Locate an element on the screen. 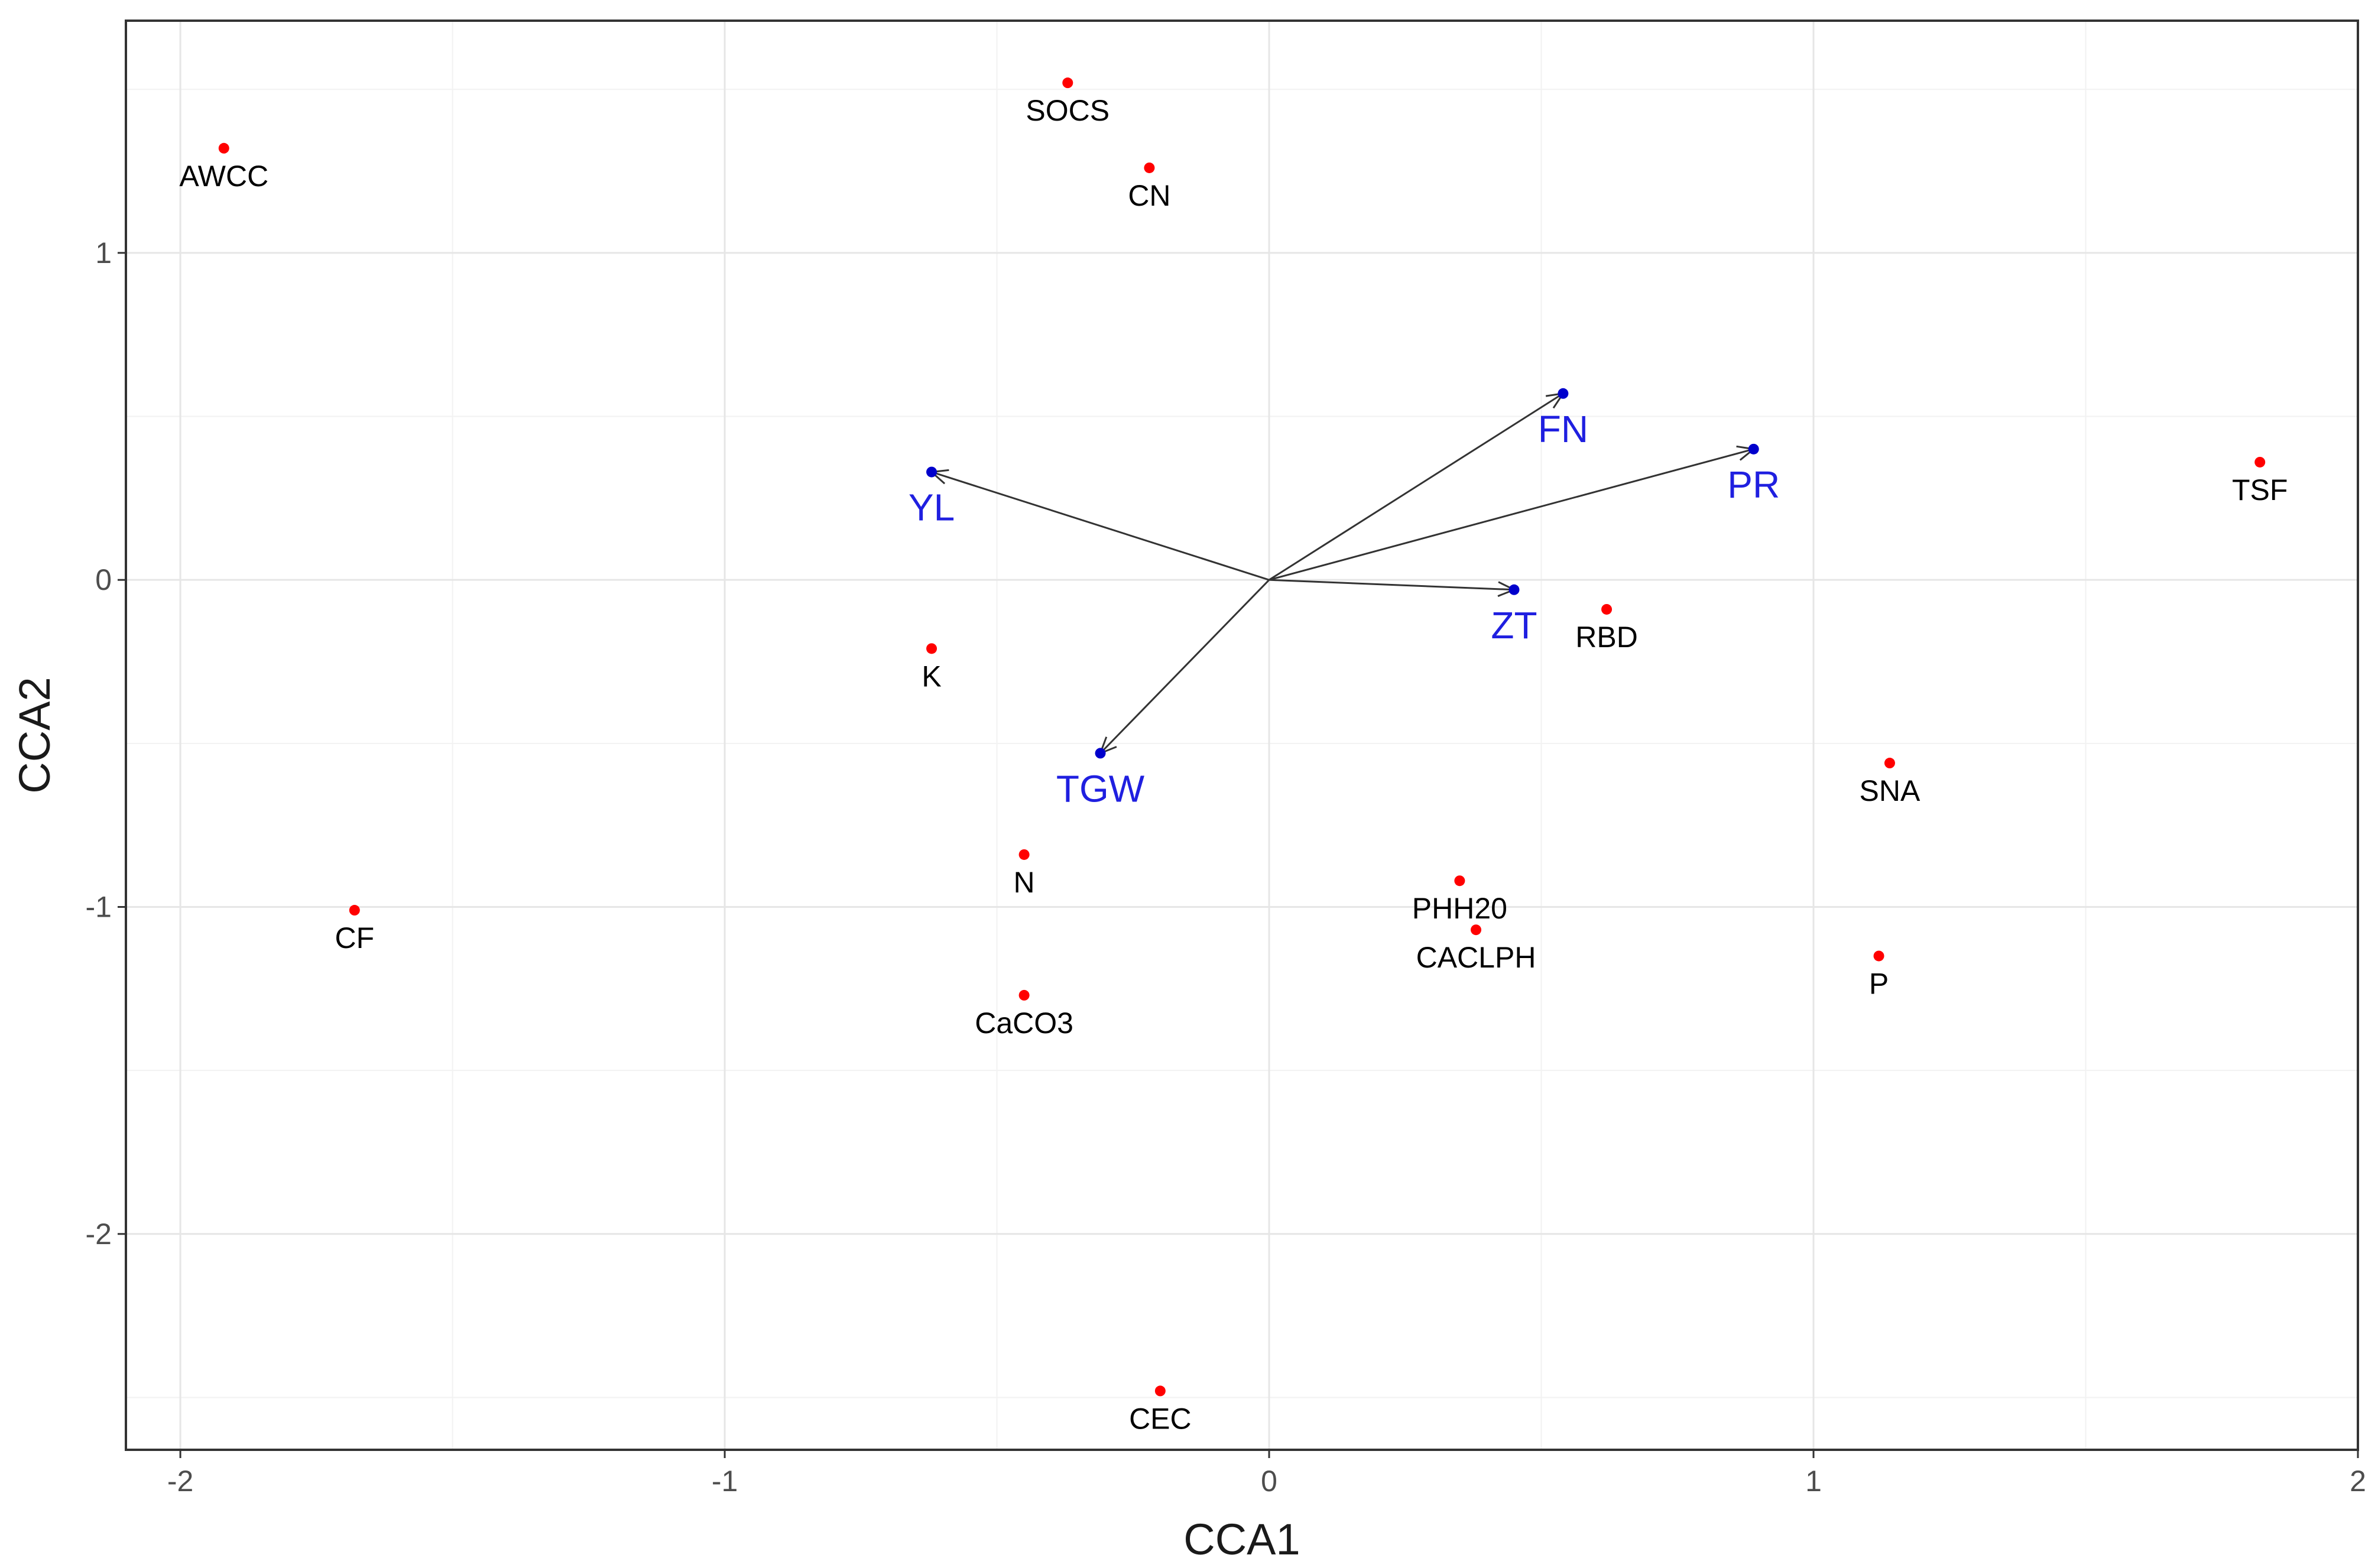  trait-arrows is located at coordinates (1343, 574).